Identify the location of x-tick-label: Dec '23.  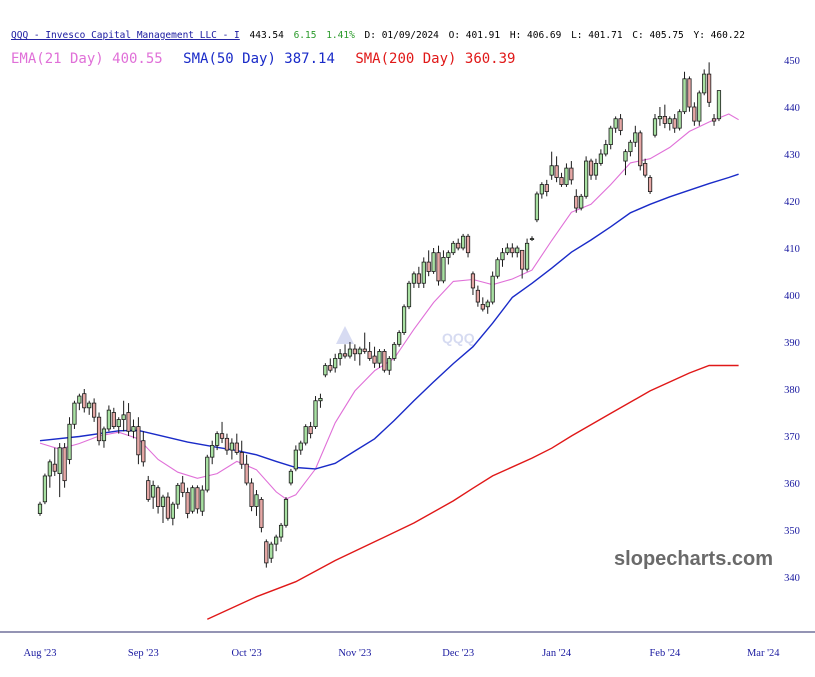
(458, 653).